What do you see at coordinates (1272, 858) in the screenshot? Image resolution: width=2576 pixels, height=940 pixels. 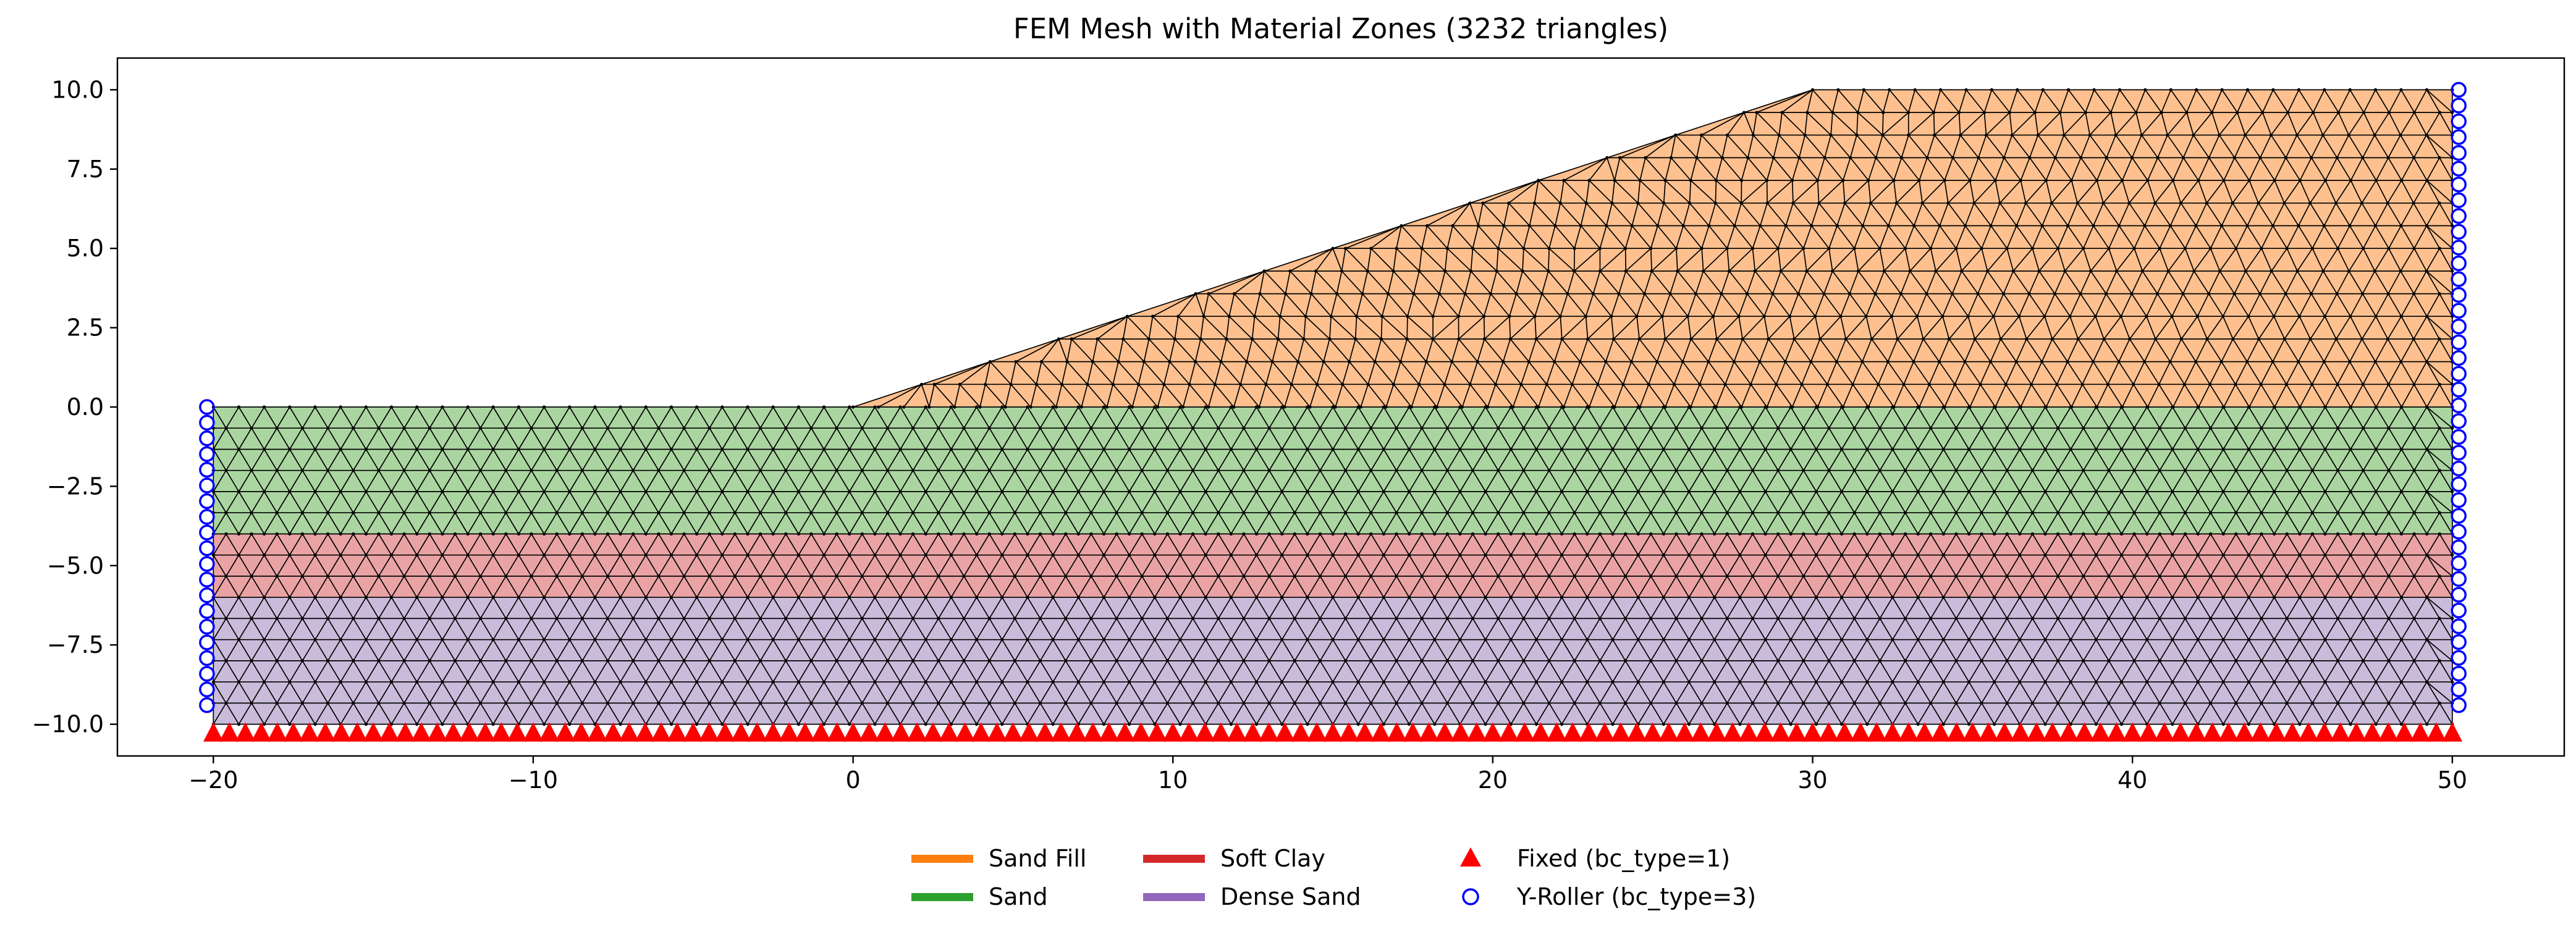 I see `legend-label: Soft Clay` at bounding box center [1272, 858].